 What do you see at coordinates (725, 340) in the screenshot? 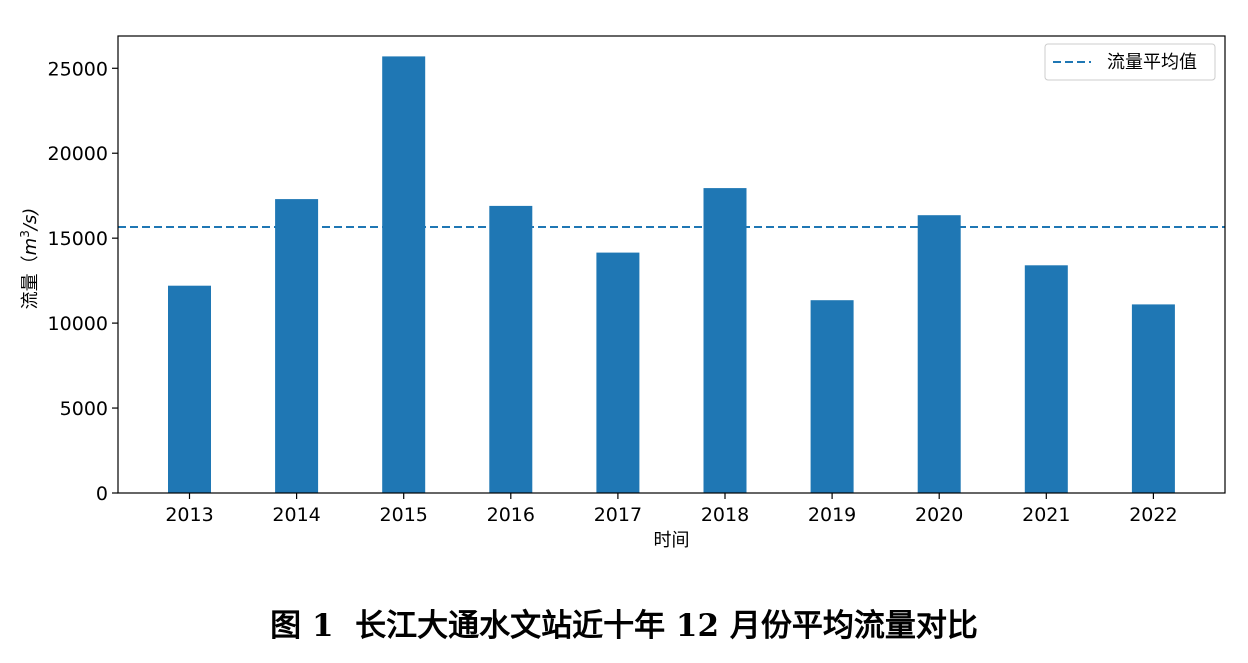
I see `bar-2018` at bounding box center [725, 340].